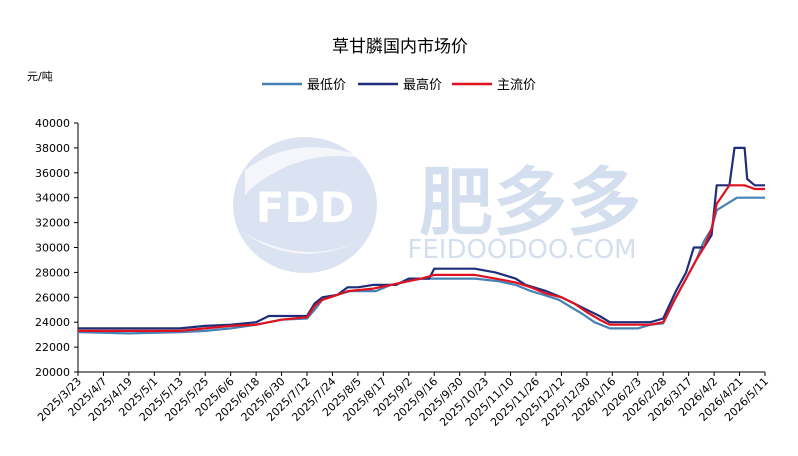 The width and height of the screenshot is (798, 456). I want to click on y-tick-label: 28000, so click(52, 272).